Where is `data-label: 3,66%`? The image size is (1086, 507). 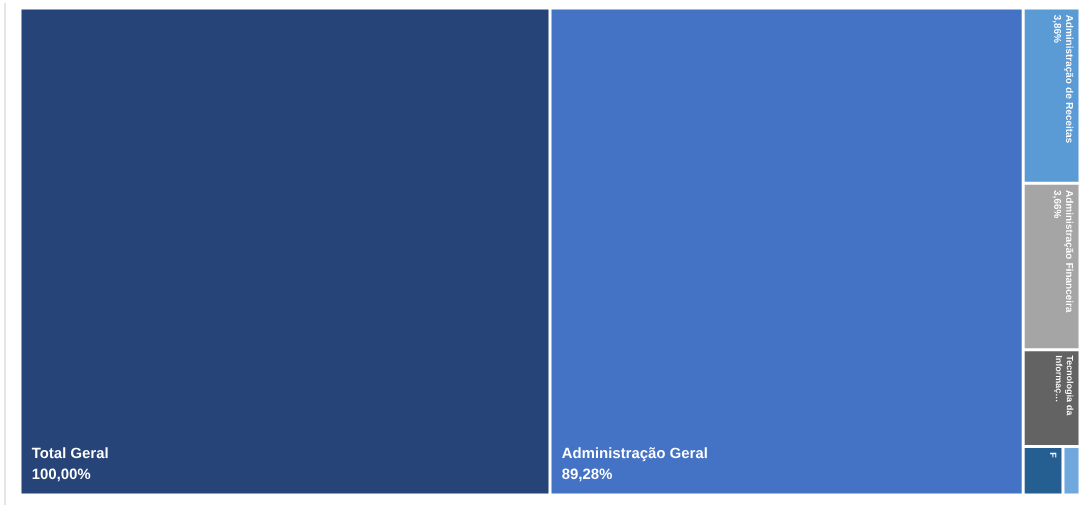 data-label: 3,66% is located at coordinates (1057, 204).